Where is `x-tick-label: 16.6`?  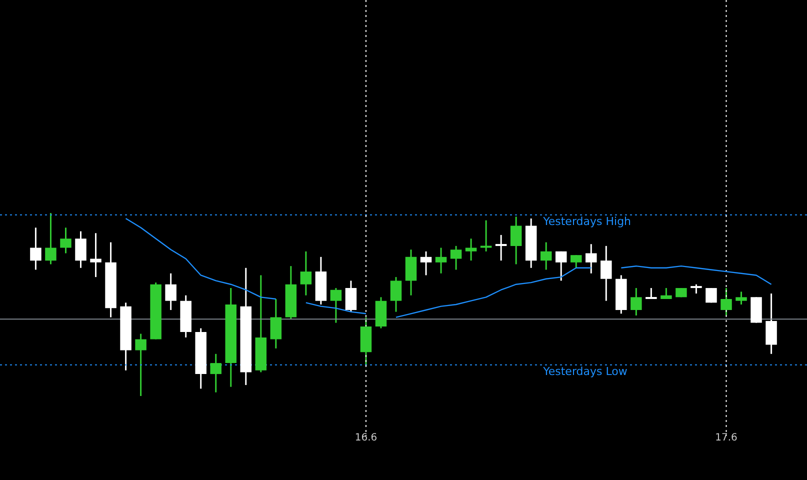
x-tick-label: 16.6 is located at coordinates (366, 438).